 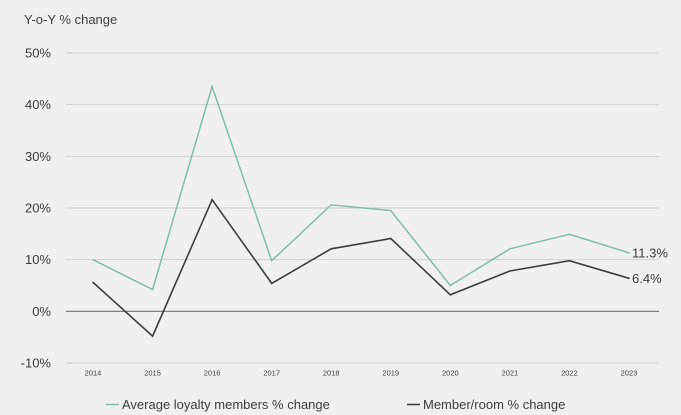 I want to click on y-tick-label: 20%, so click(x=38, y=208).